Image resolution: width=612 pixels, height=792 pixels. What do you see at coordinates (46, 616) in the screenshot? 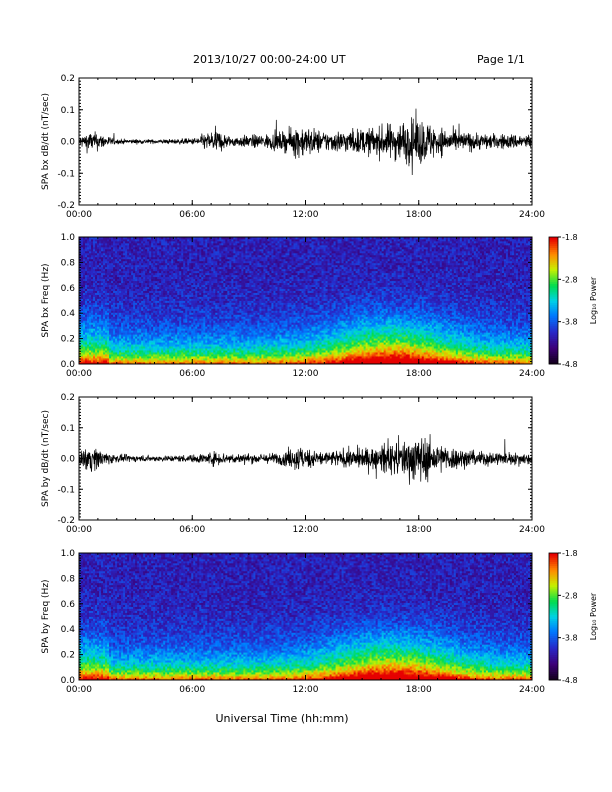
I see `y-axis-label: SPA by Freq (Hz)` at bounding box center [46, 616].